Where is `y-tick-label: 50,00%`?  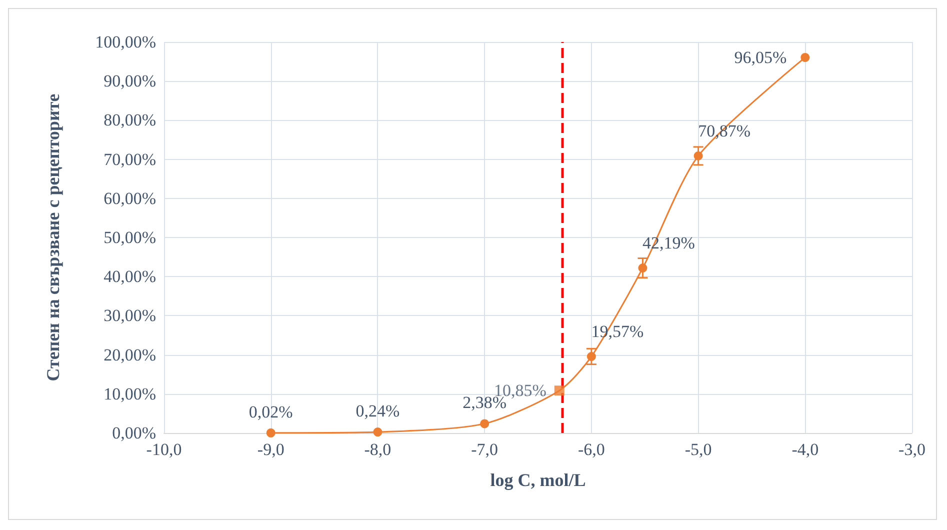 y-tick-label: 50,00% is located at coordinates (130, 237).